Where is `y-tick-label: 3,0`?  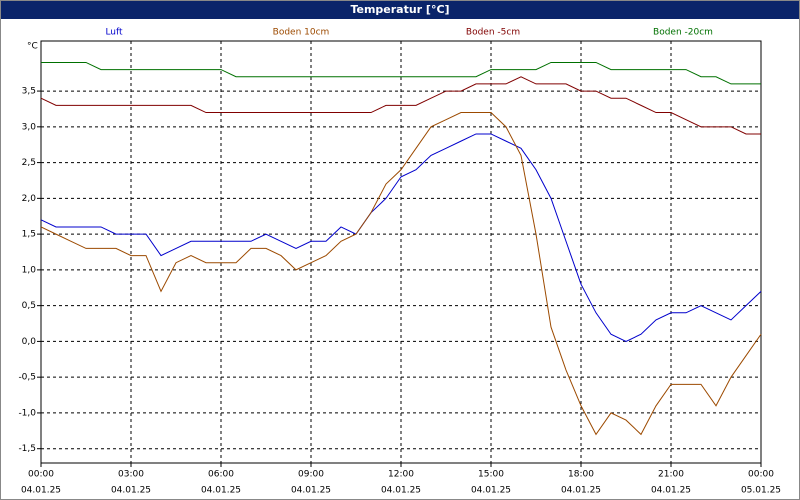 y-tick-label: 3,0 is located at coordinates (29, 127).